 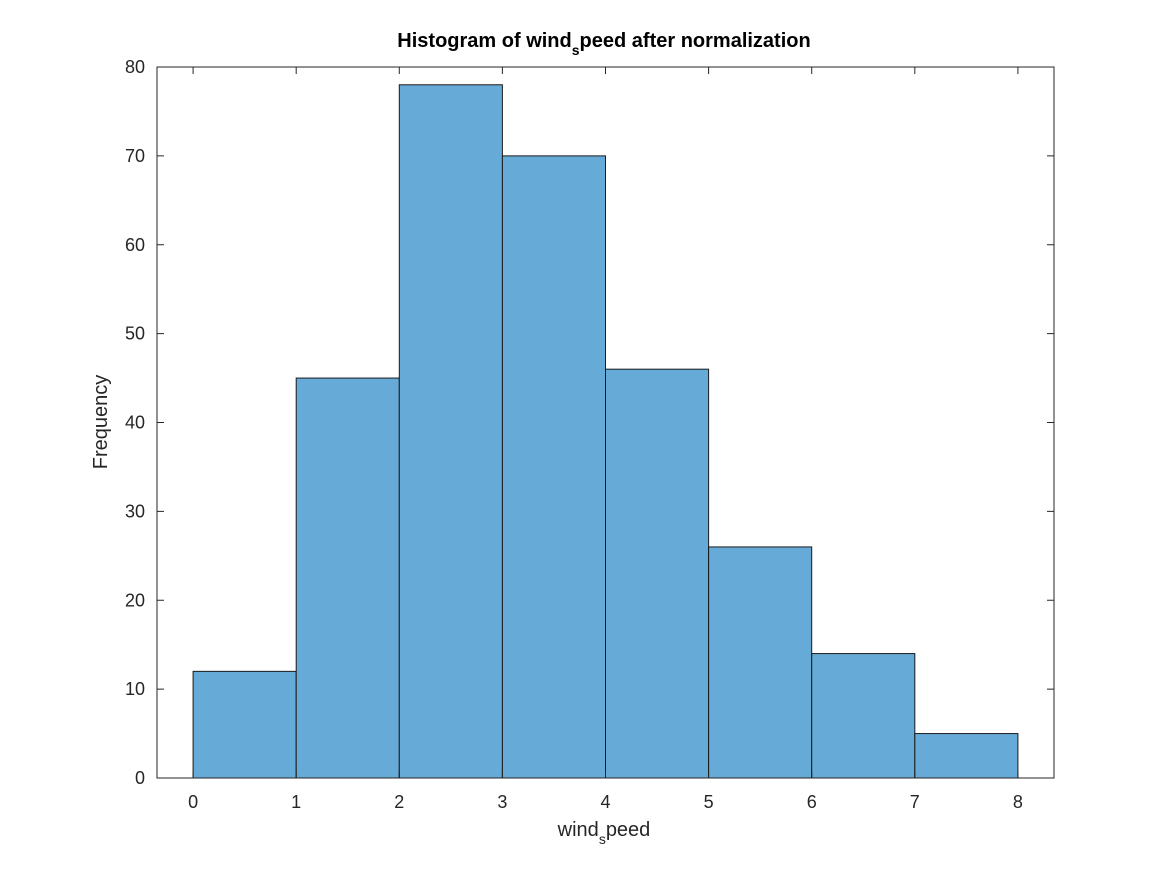 I want to click on y-tick-label: 60, so click(x=135, y=245).